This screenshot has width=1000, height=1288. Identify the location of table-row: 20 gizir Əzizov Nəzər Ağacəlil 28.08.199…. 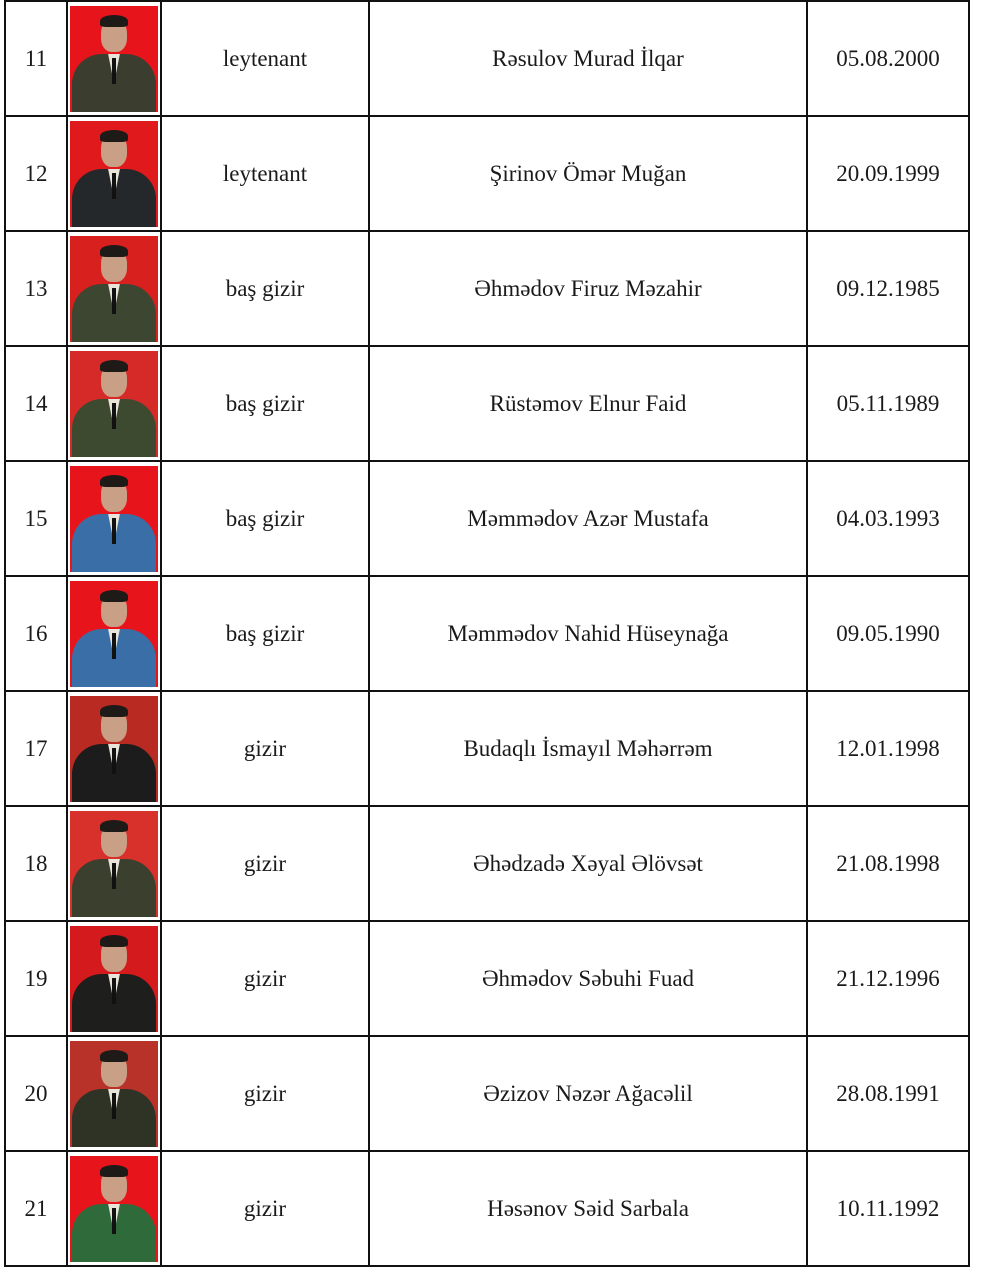
(487, 1093).